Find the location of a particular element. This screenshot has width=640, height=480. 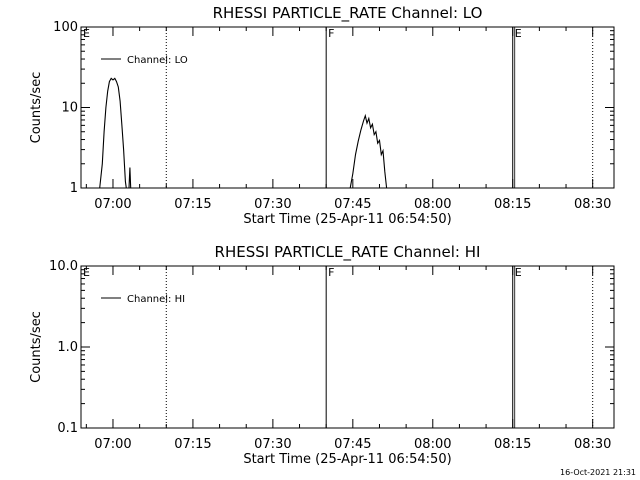

y-axis-label-lo: Counts/sec is located at coordinates (36, 108).